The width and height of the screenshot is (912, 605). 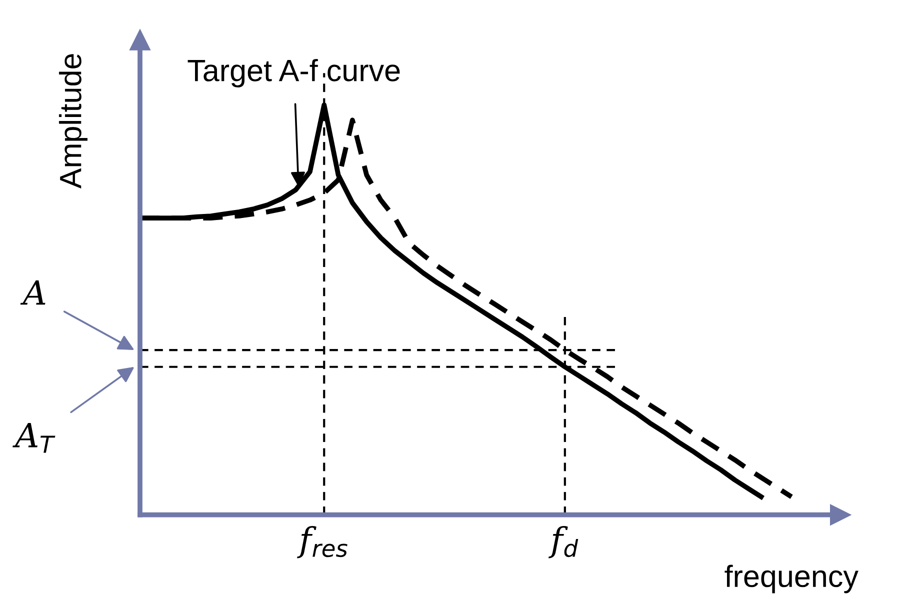 I want to click on text: Target A-f curve, so click(x=294, y=73).